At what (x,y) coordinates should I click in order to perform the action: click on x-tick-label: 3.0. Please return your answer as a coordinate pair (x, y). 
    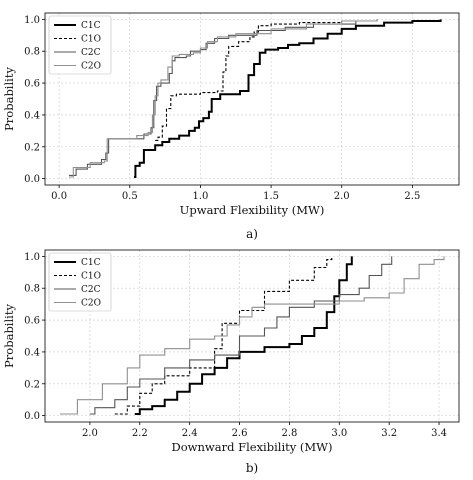
    Looking at the image, I should click on (339, 433).